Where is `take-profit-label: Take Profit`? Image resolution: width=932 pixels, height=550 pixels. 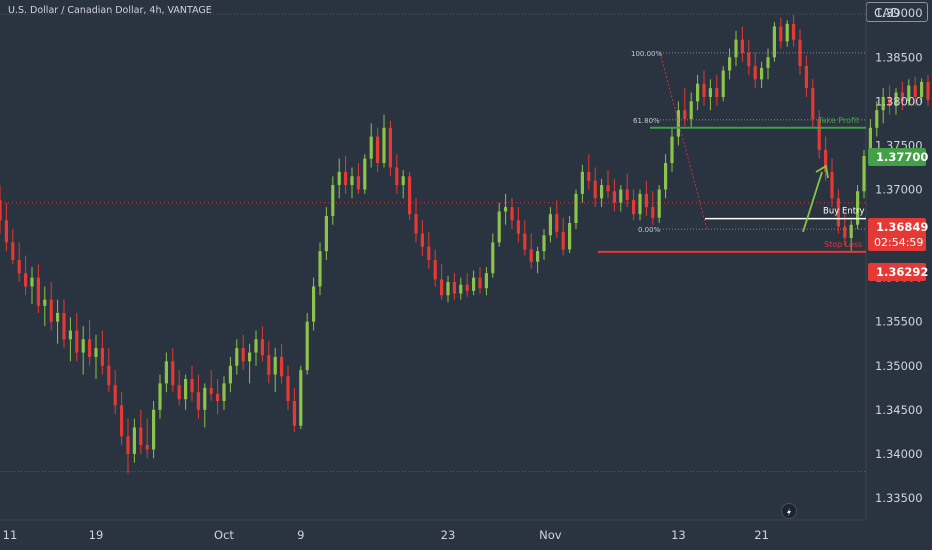
take-profit-label: Take Profit is located at coordinates (838, 120).